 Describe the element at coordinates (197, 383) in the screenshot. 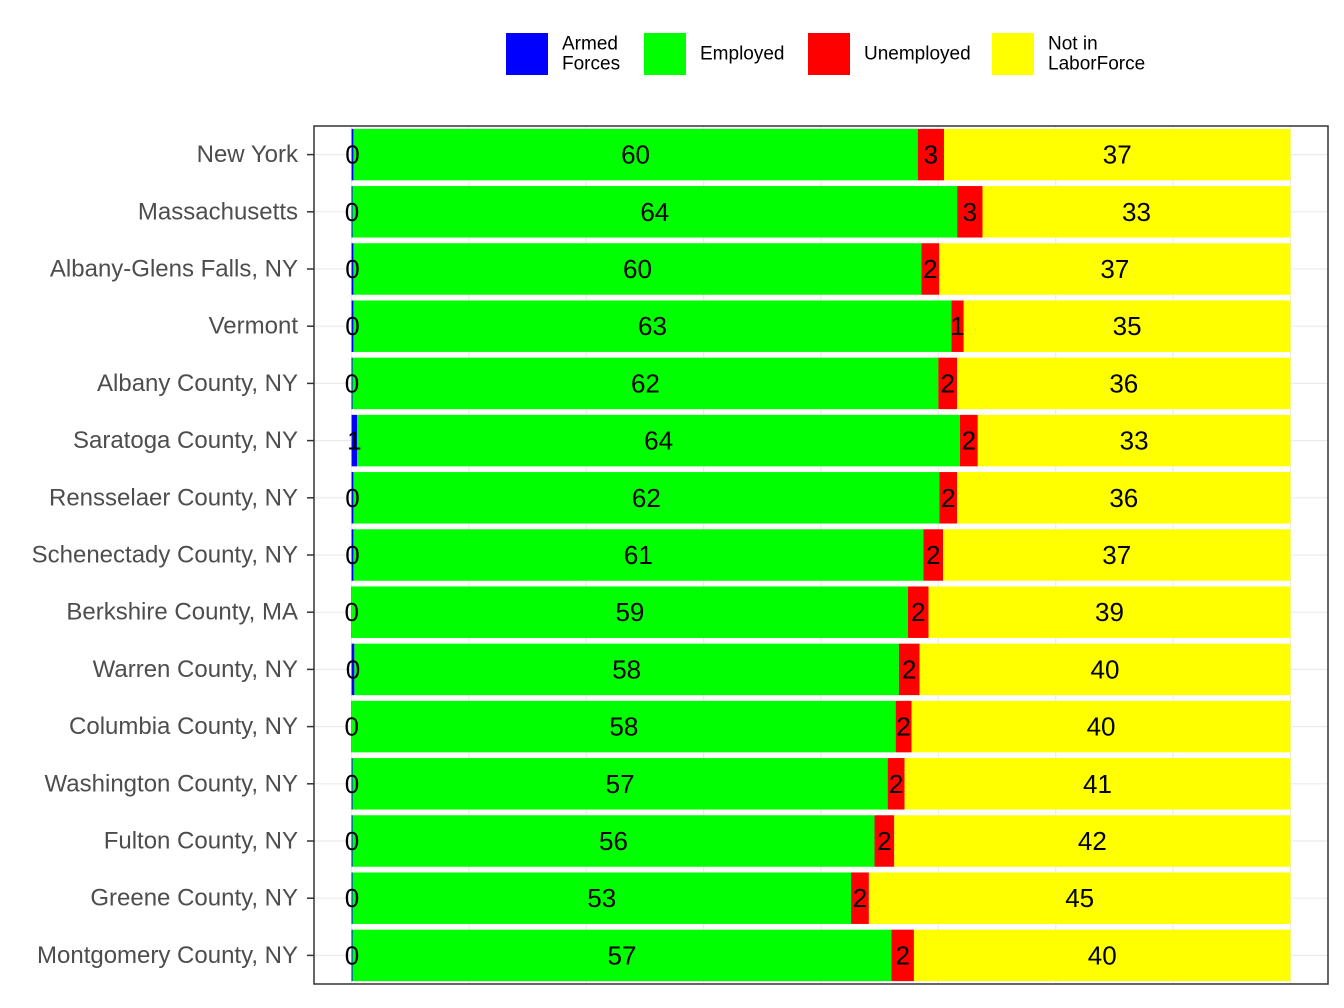

I see `y-tick-label: Albany County, NY` at that location.